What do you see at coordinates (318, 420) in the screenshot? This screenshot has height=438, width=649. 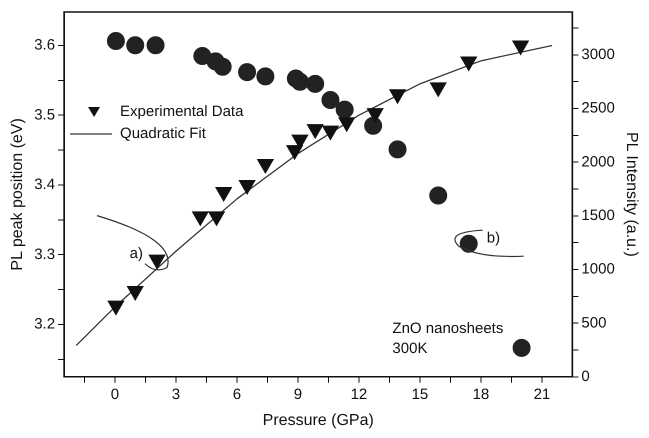 I see `x-axis-title: Pressure (GPa)` at bounding box center [318, 420].